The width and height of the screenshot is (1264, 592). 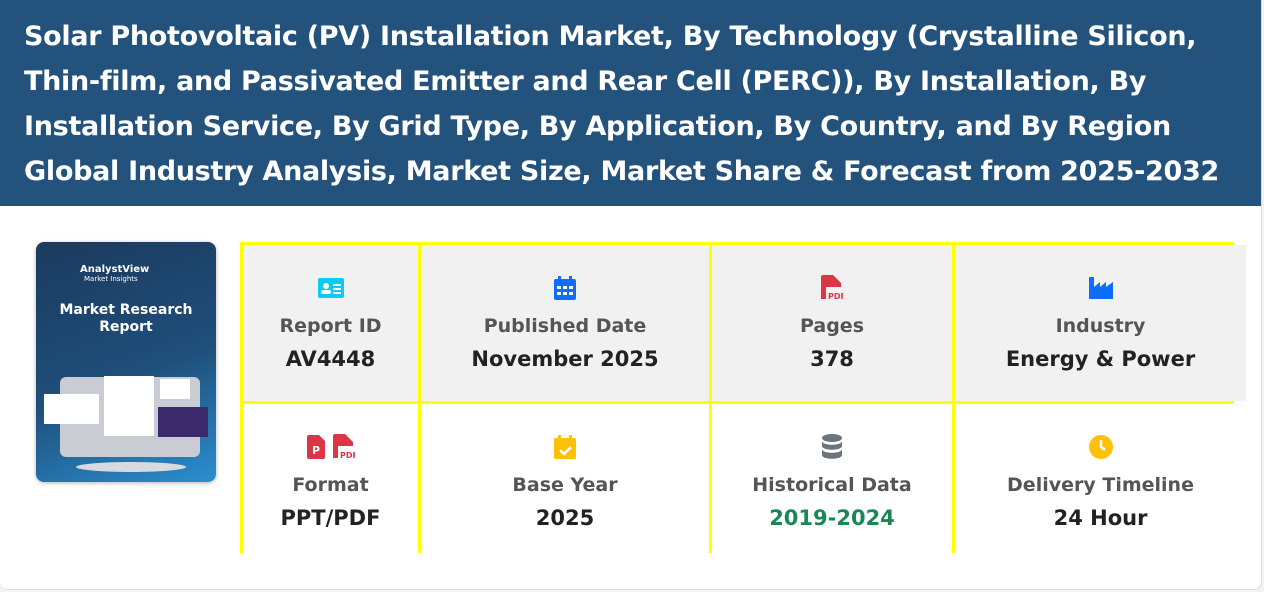 I want to click on cover-brand: AnalystView Market Insights, so click(x=115, y=273).